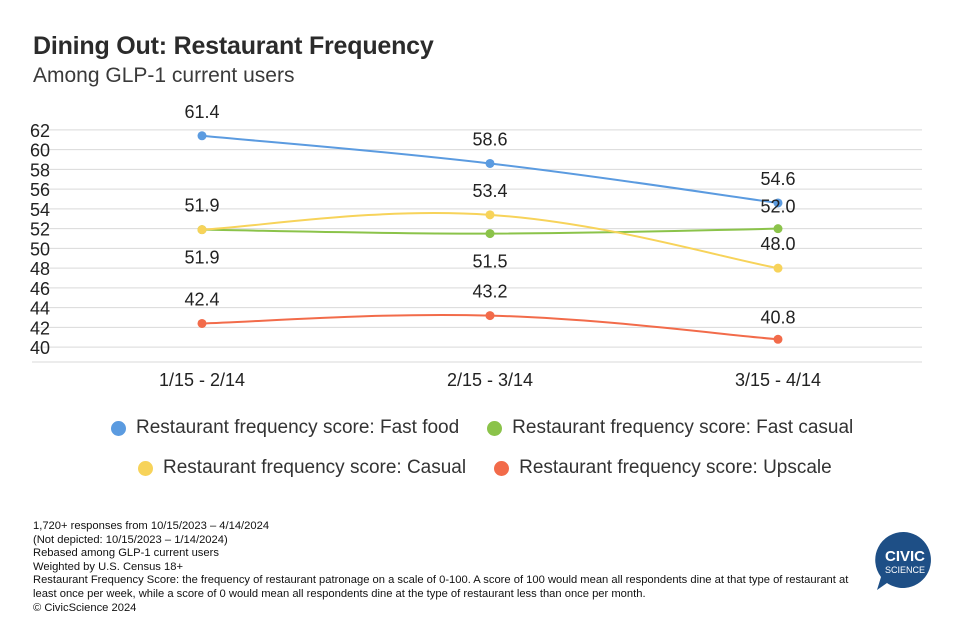 This screenshot has height=642, width=966. What do you see at coordinates (108, 566) in the screenshot?
I see `footnote-line: Weighted by U.S. Census 18+` at bounding box center [108, 566].